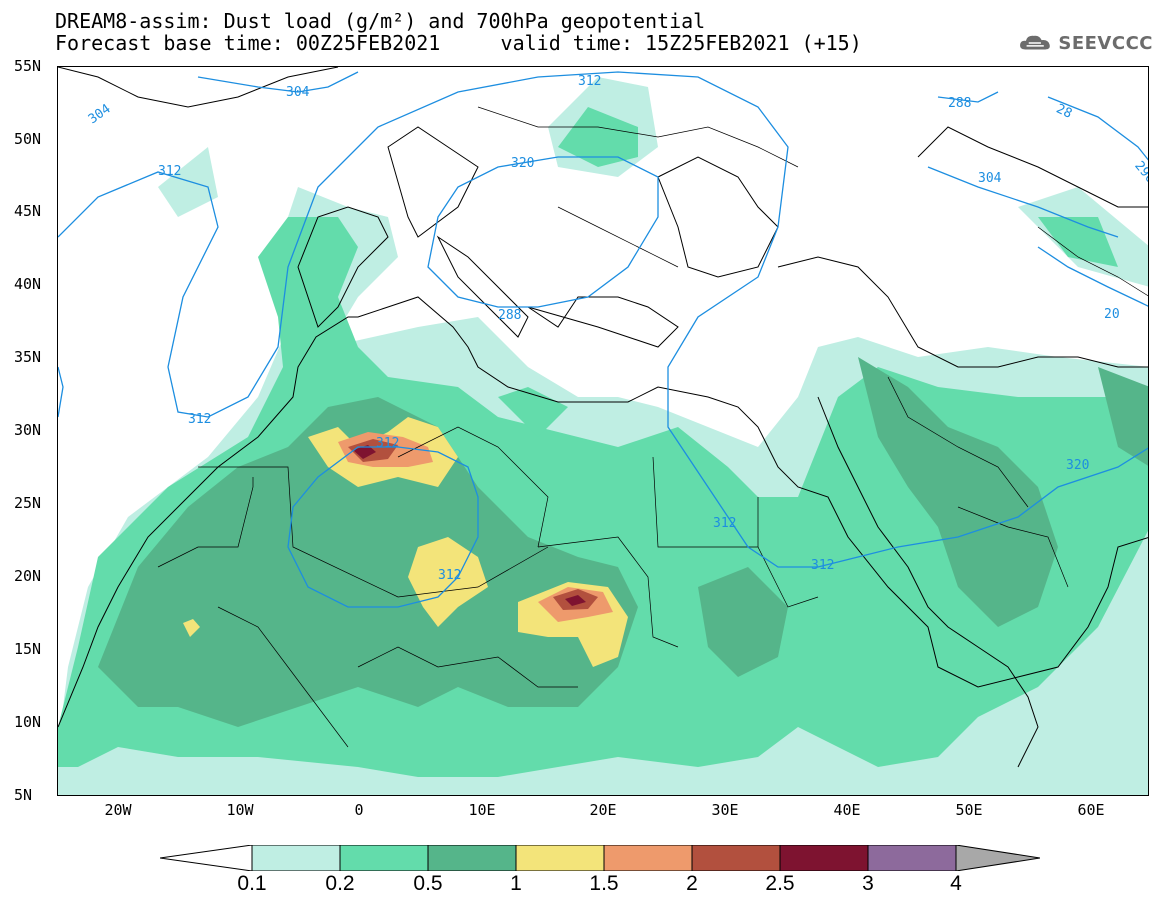  I want to click on colorbar-tick: 4, so click(956, 883).